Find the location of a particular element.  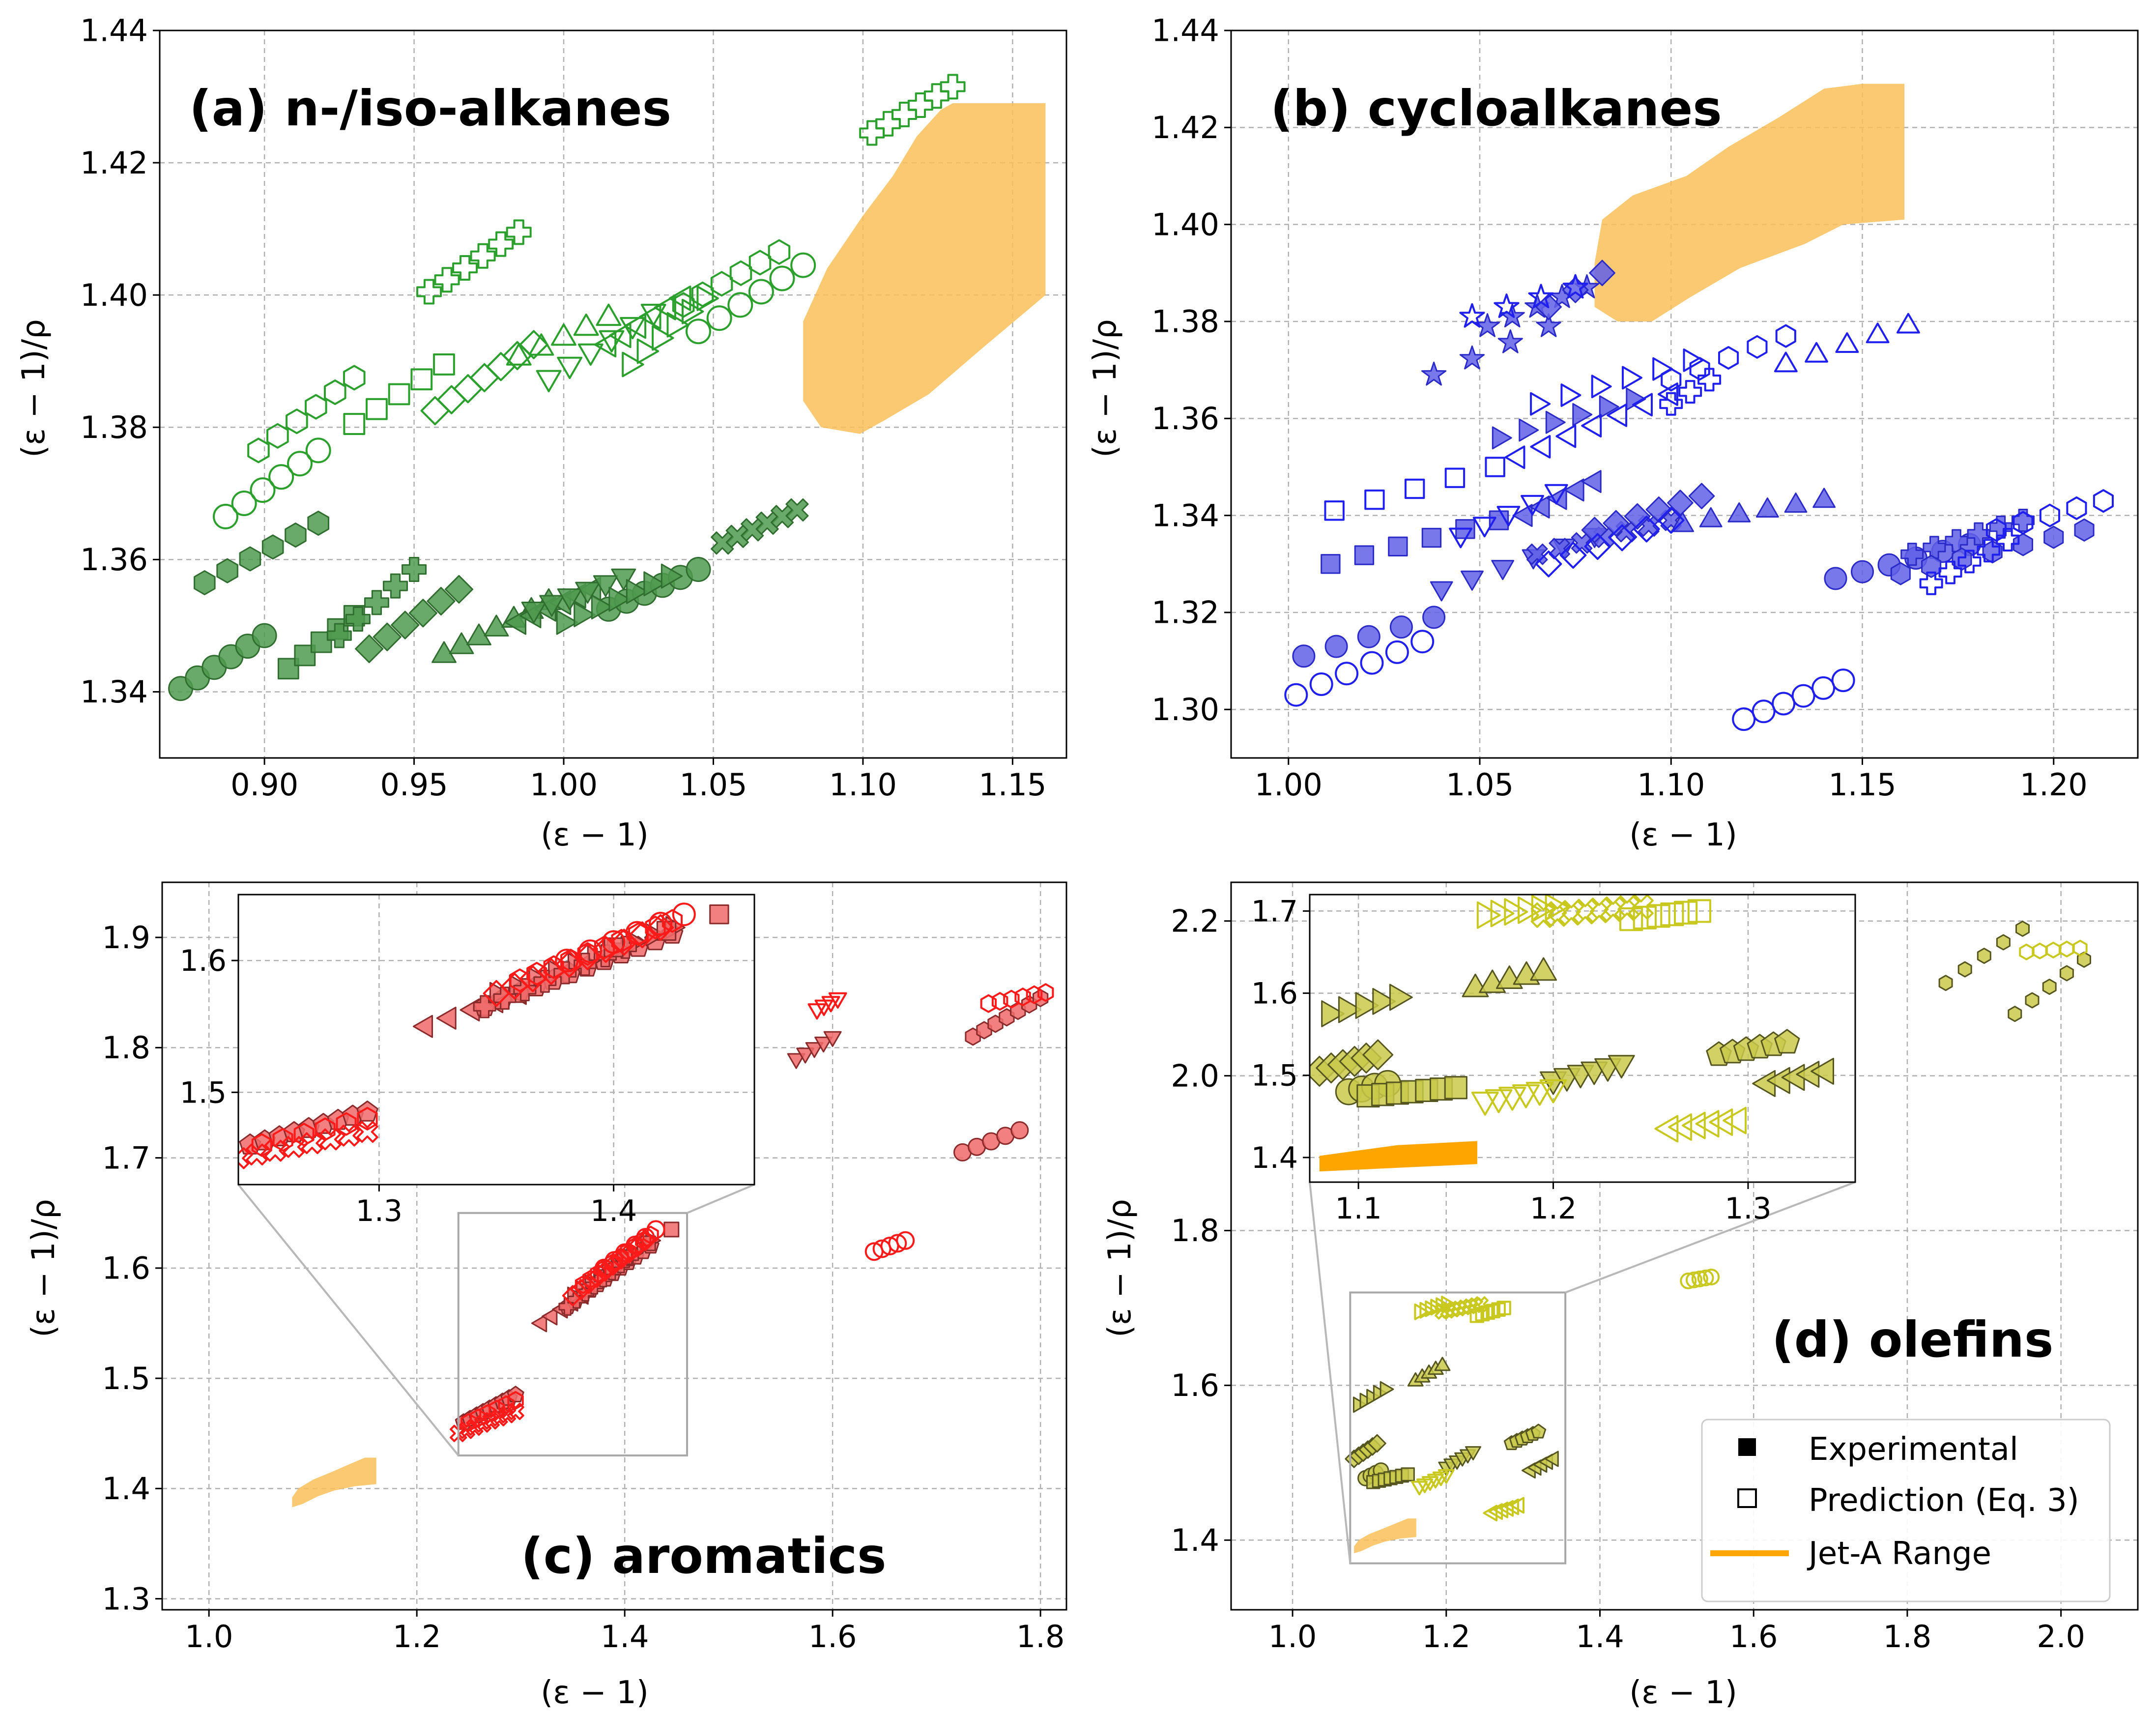

panel-b-point-triangle-down-prediction is located at coordinates (1508, 516).